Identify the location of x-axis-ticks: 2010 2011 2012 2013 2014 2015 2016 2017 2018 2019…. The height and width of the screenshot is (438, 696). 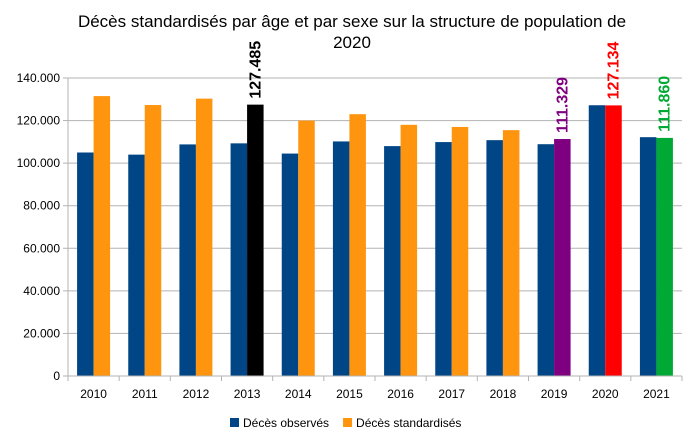
(375, 388).